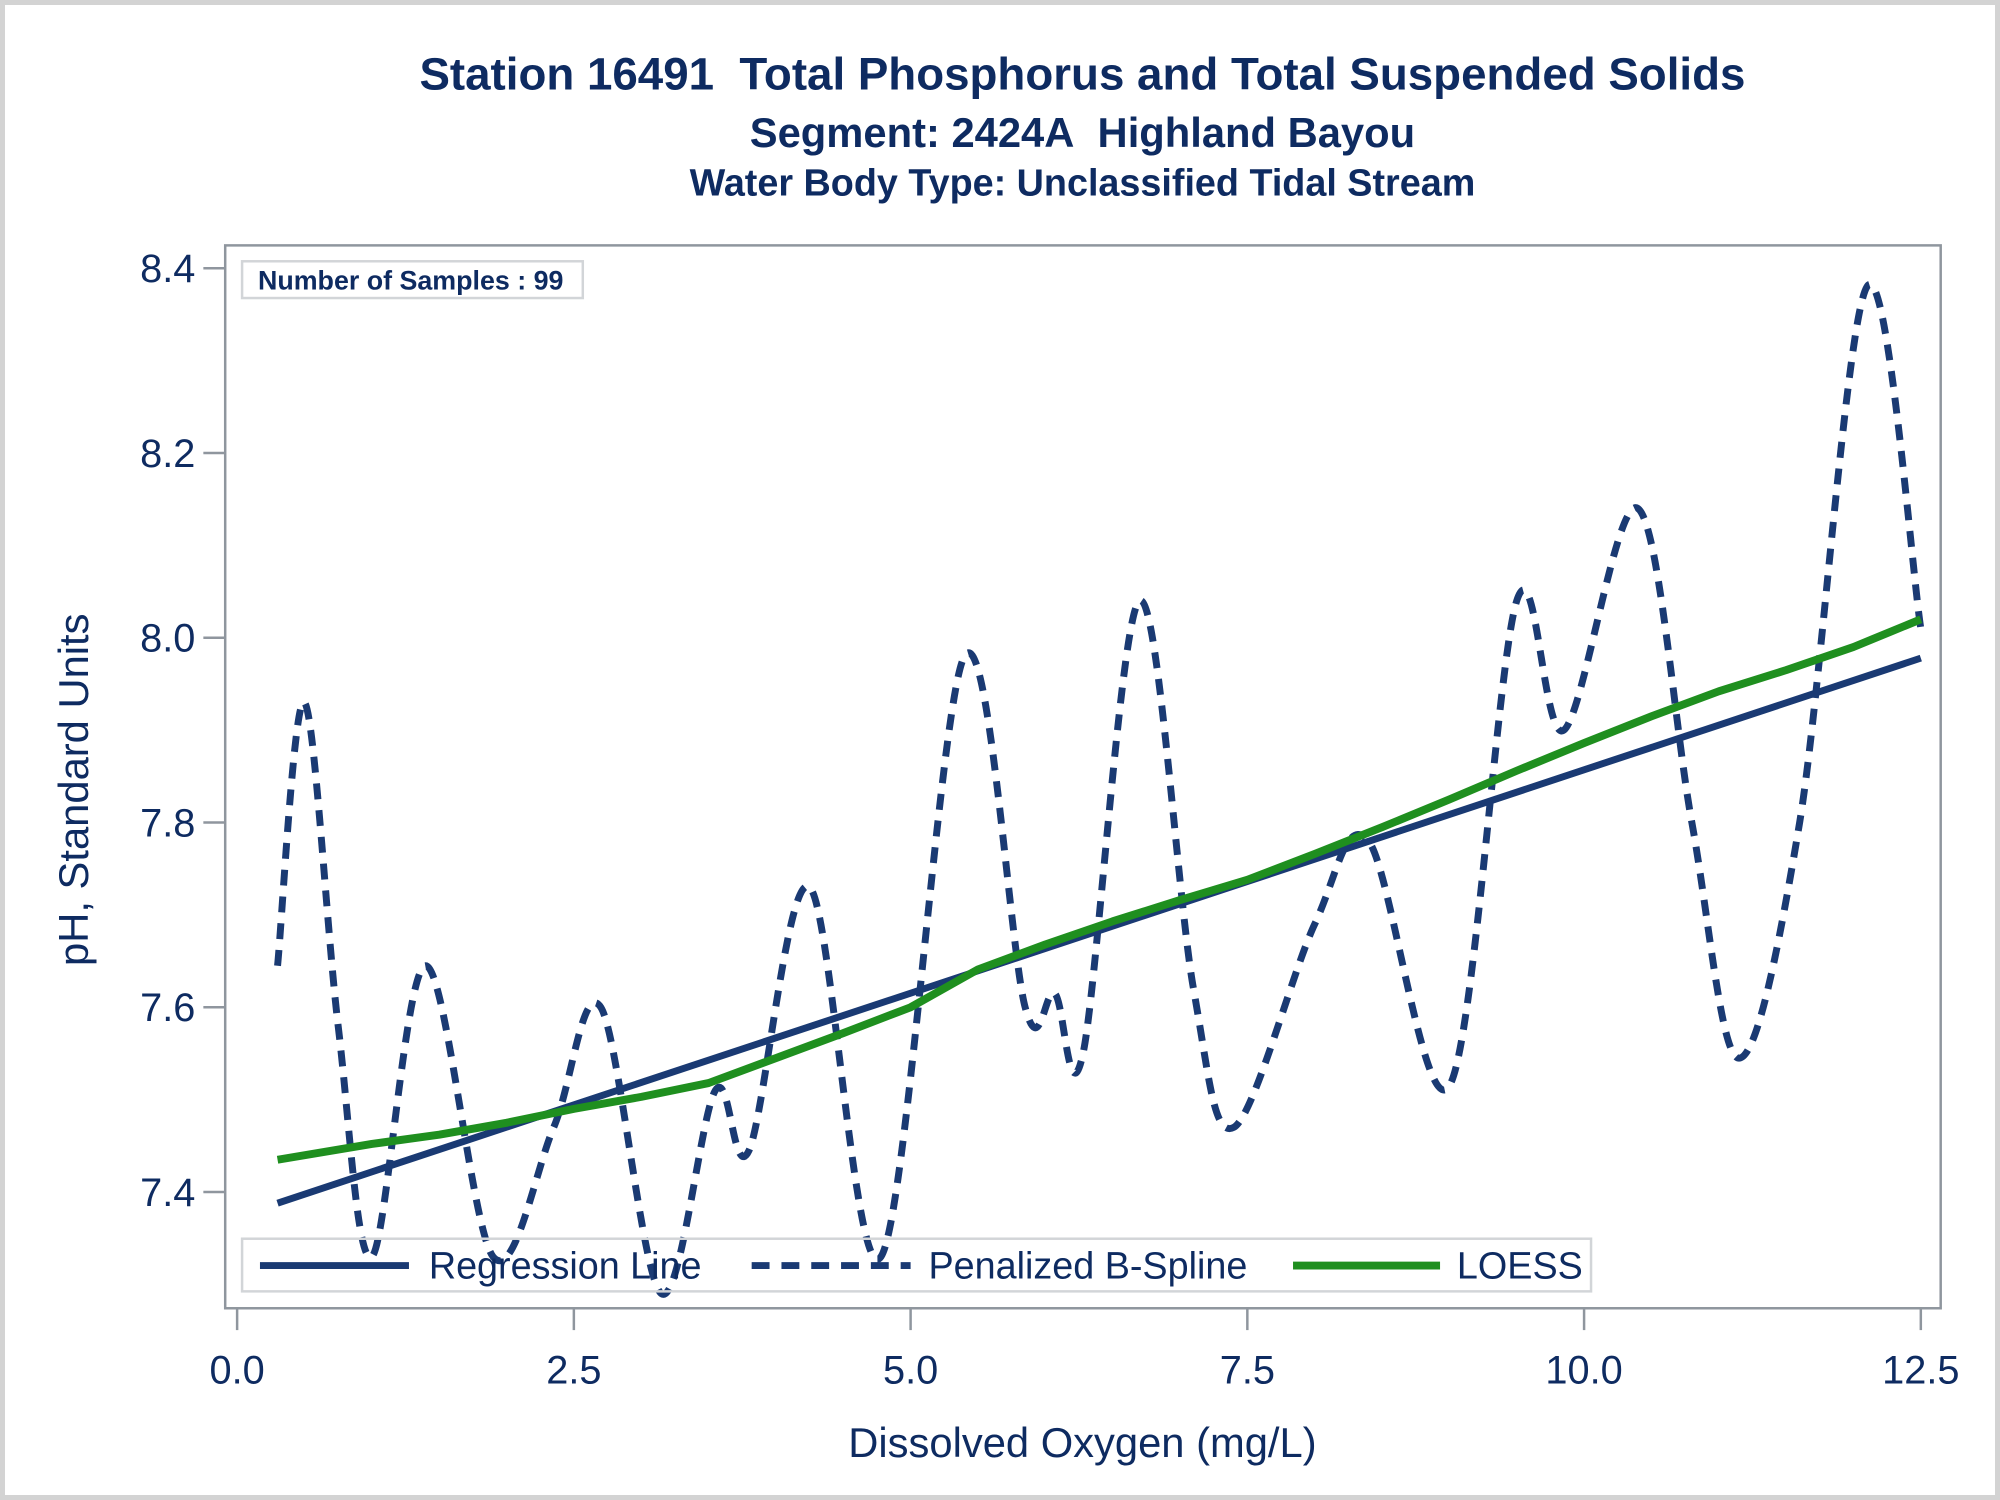 The image size is (2000, 1500). I want to click on x-tick-label: 10.0, so click(1583, 1371).